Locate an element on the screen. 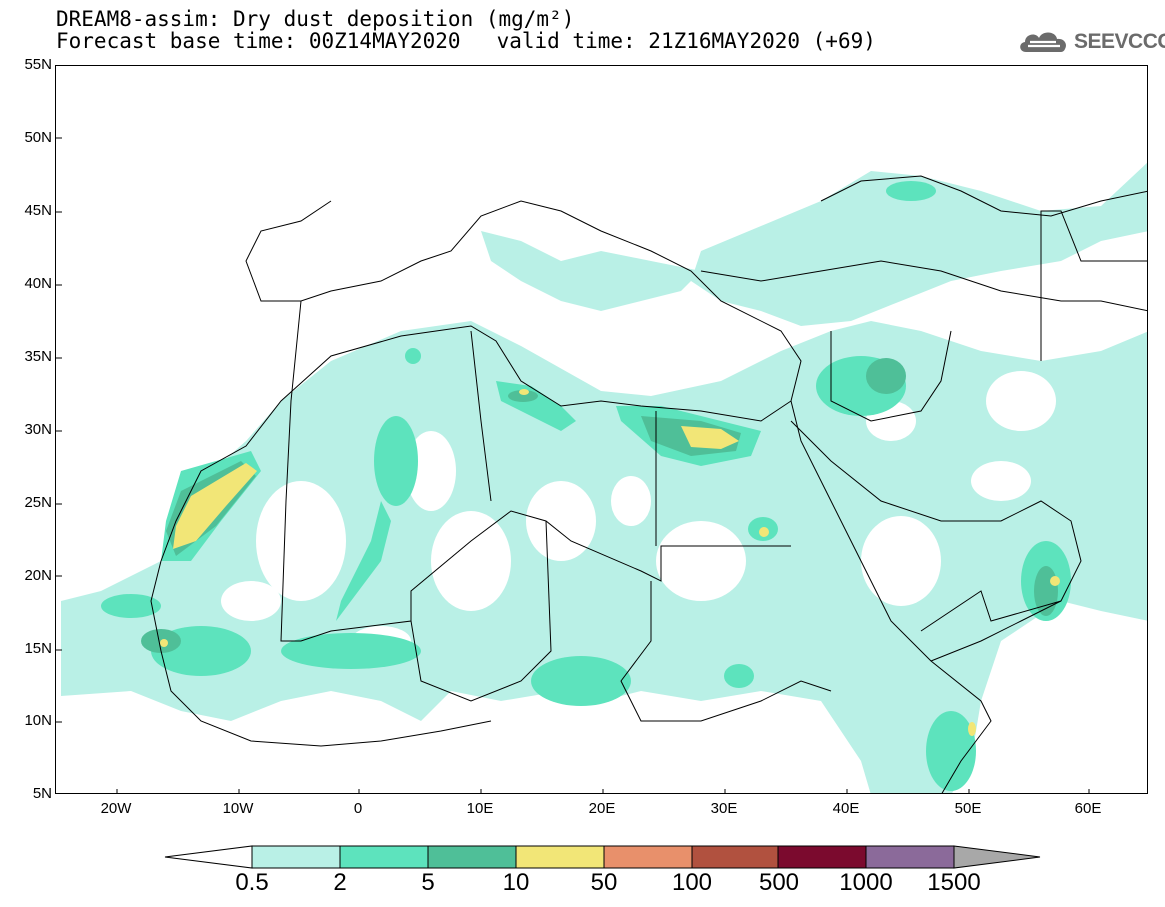 This screenshot has height=907, width=1165. legend-label-1000: 1000 is located at coordinates (866, 882).